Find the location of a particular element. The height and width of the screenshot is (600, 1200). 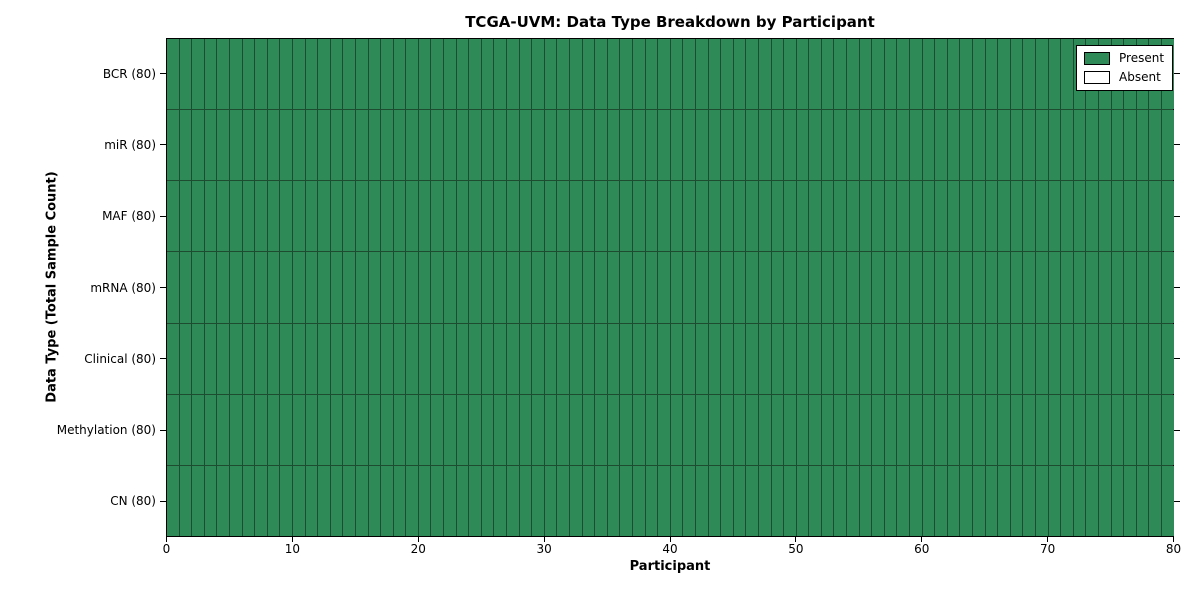

x-axis-label: Participant is located at coordinates (670, 566).